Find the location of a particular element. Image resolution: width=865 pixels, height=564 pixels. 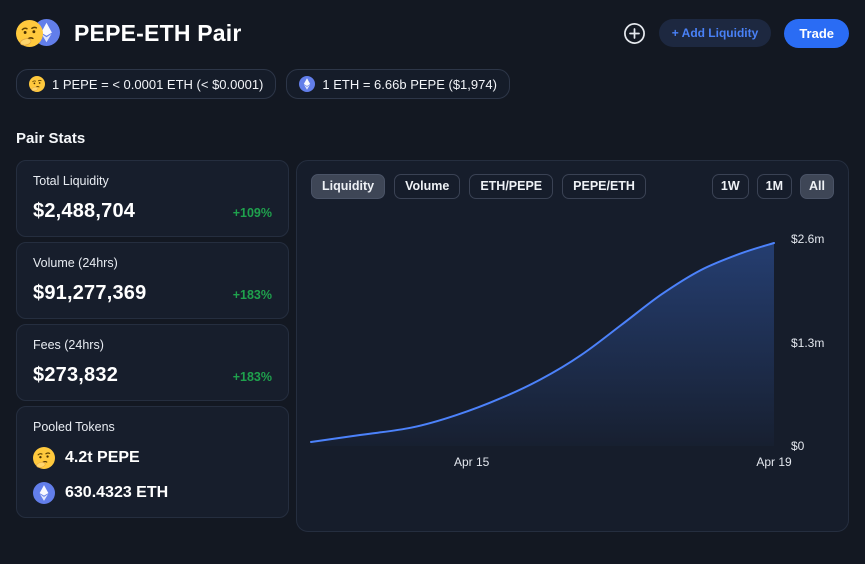

range-all: All is located at coordinates (817, 186).